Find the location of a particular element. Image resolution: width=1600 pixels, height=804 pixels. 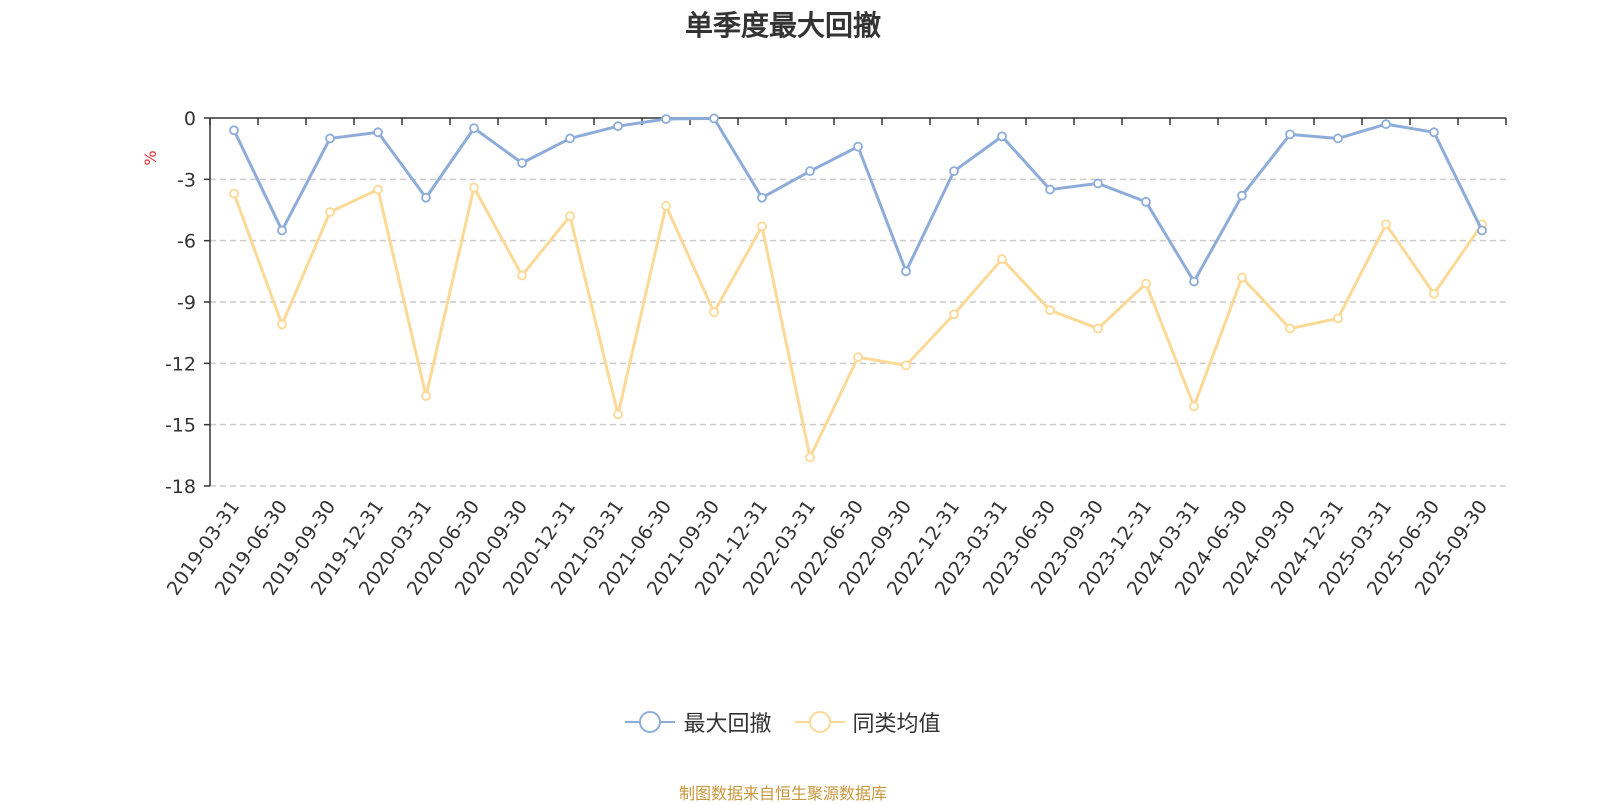

legend-marker-max-drawdown is located at coordinates (650, 722).